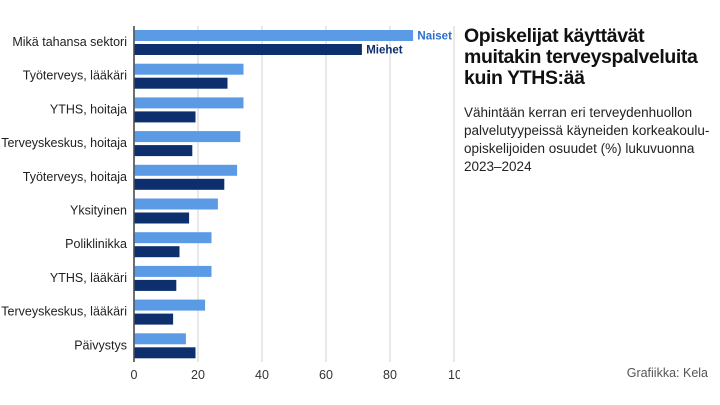  Describe the element at coordinates (409, 44) in the screenshot. I see `series-labels: Naiset Miehet` at that location.